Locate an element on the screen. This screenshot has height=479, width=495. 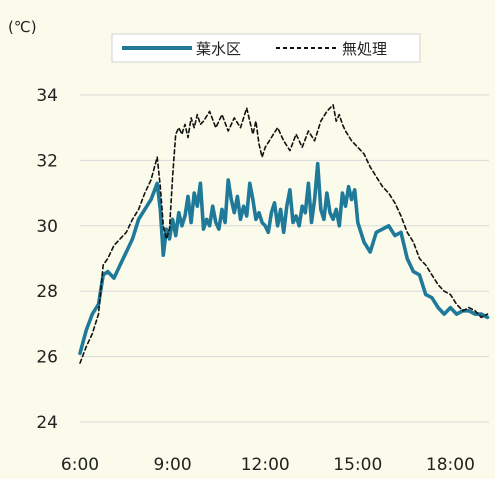
y-tick-label: 34 is located at coordinates (47, 96).